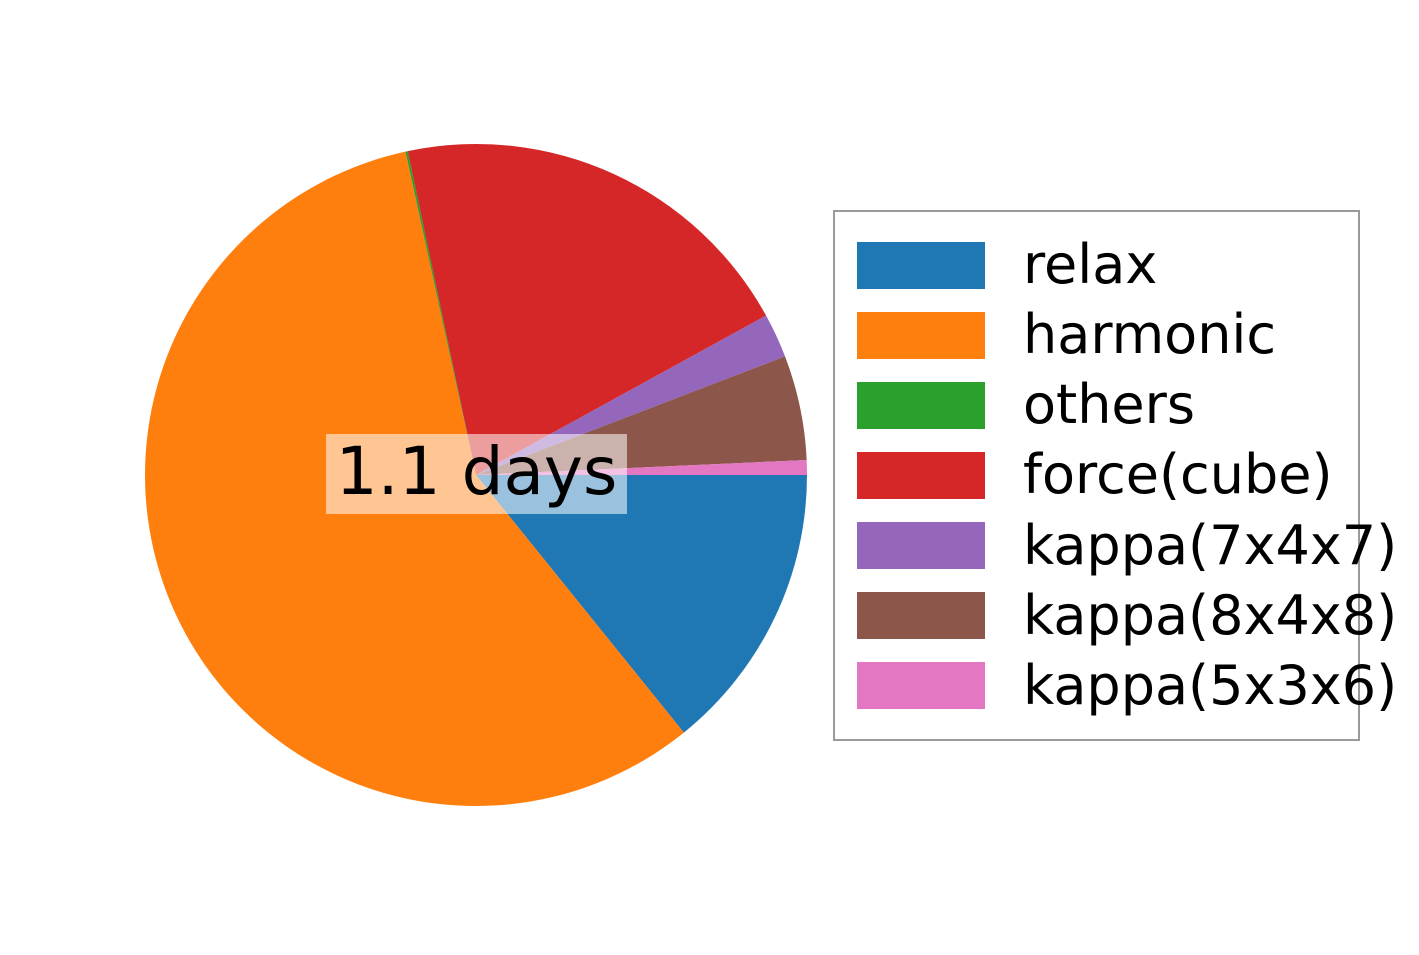  I want to click on legend-label-kappa-5x3x6: kappa(5x3x6), so click(1210, 685).